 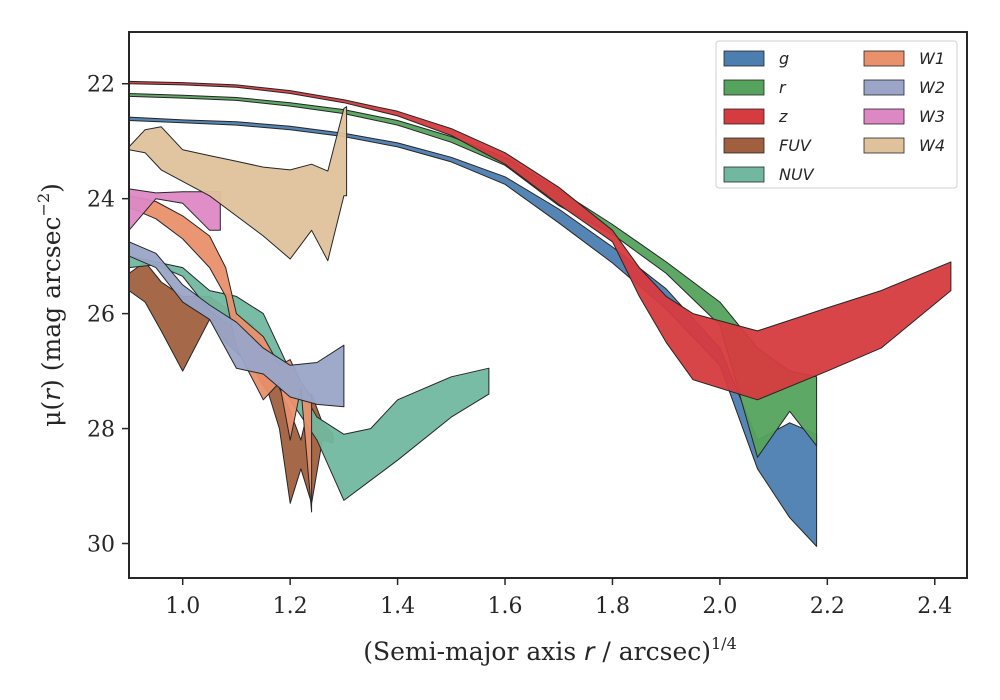 I want to click on y-tick-label: 22, so click(x=101, y=85).